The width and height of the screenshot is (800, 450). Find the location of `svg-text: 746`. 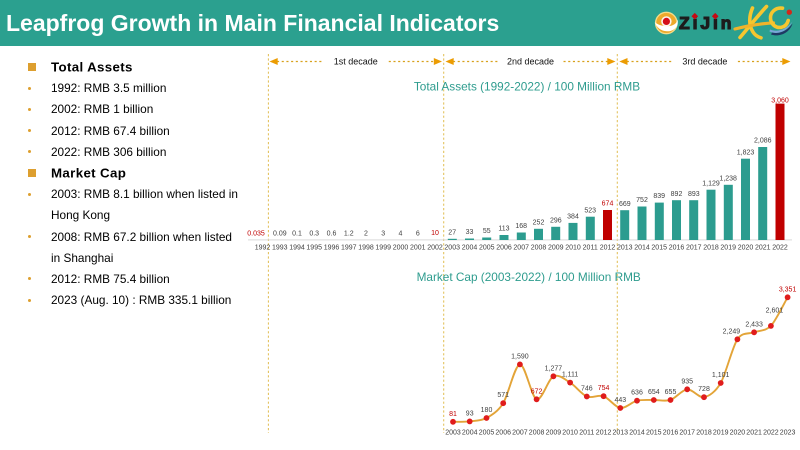

svg-text: 746 is located at coordinates (587, 389).